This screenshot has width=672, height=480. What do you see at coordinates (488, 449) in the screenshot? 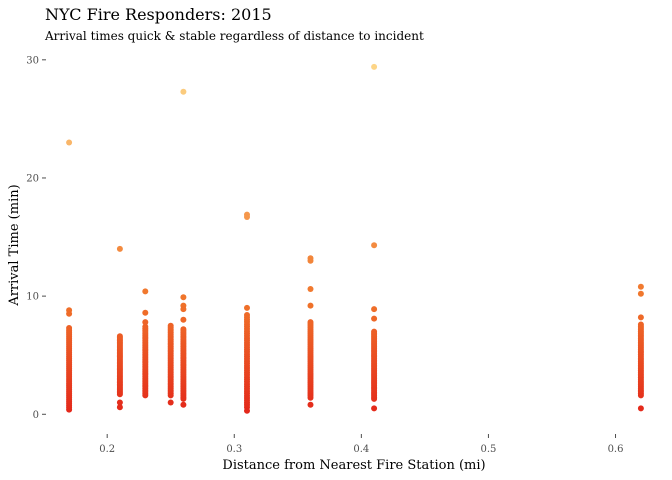
I see `x-tick-label: 0.5` at bounding box center [488, 449].